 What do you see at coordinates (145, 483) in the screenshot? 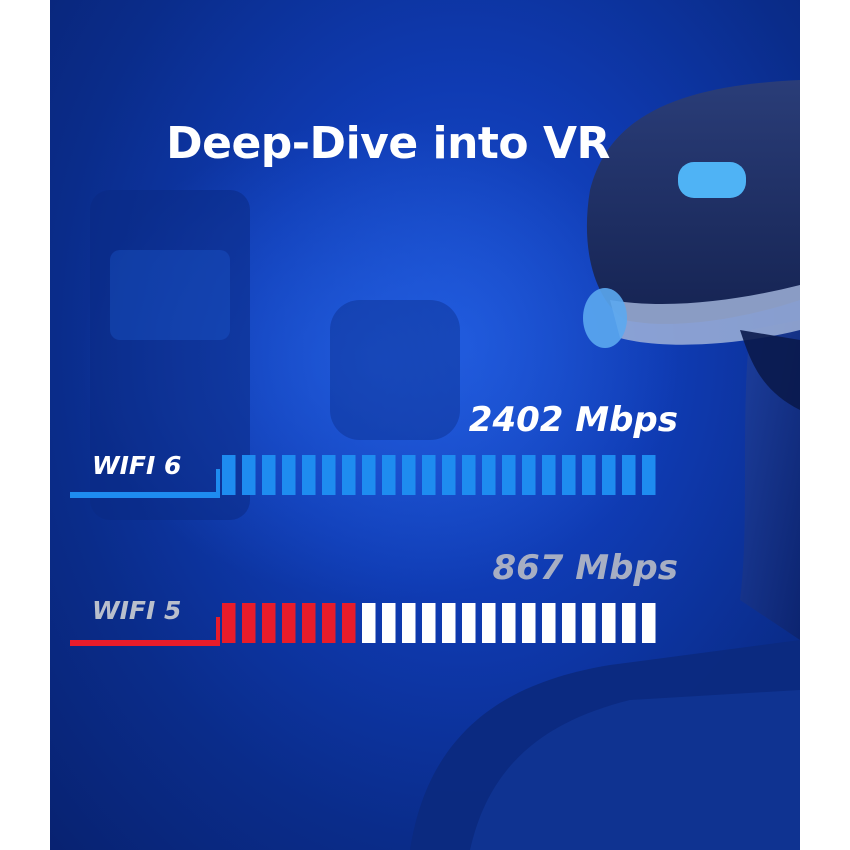
I see `series-1-baseline` at bounding box center [145, 483].